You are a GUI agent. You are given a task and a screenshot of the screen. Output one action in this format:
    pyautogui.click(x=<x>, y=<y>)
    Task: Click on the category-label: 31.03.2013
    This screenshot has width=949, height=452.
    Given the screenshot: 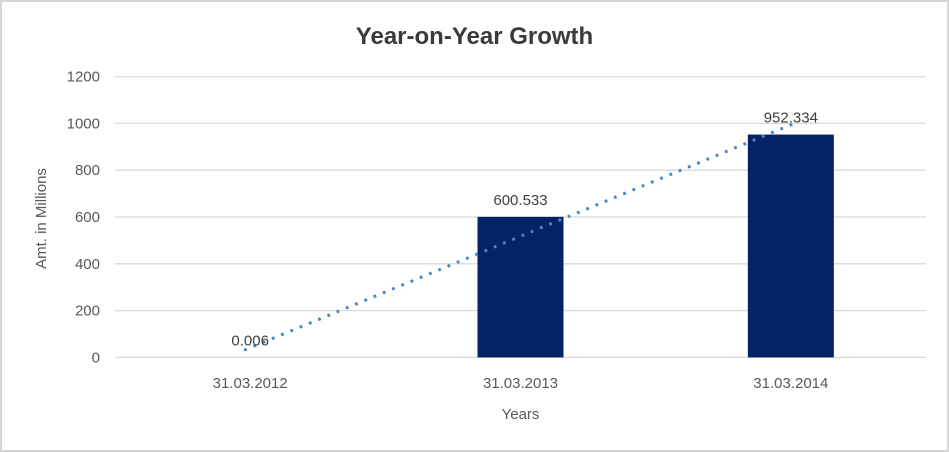 What is the action you would take?
    pyautogui.click(x=520, y=383)
    